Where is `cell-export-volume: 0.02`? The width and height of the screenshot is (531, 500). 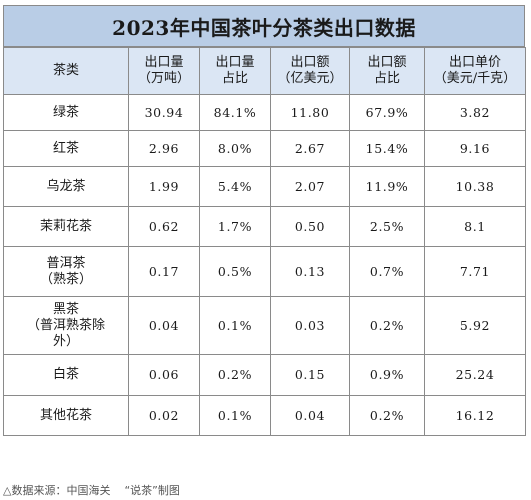
cell-export-volume: 0.02 is located at coordinates (164, 415).